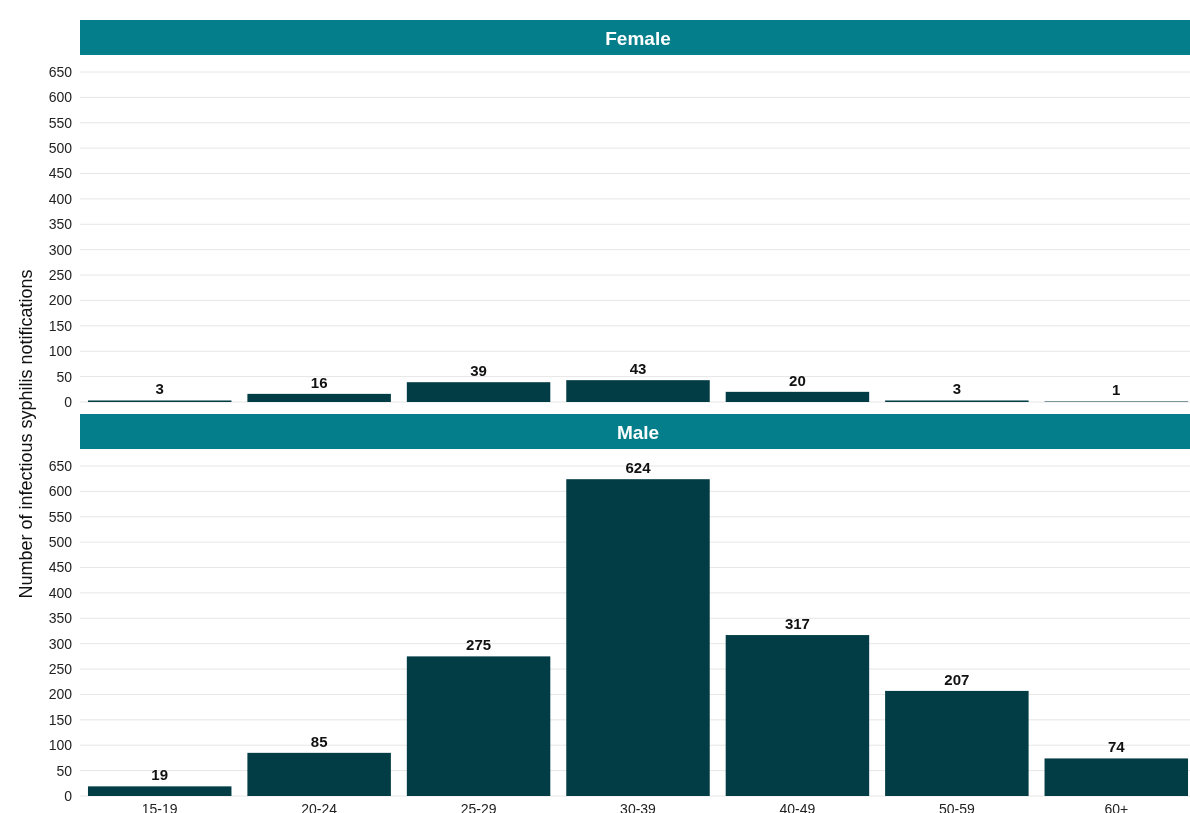 The height and width of the screenshot is (813, 1190). What do you see at coordinates (26, 434) in the screenshot?
I see `y-axis-title: Number of infectious syphilis notifications` at bounding box center [26, 434].